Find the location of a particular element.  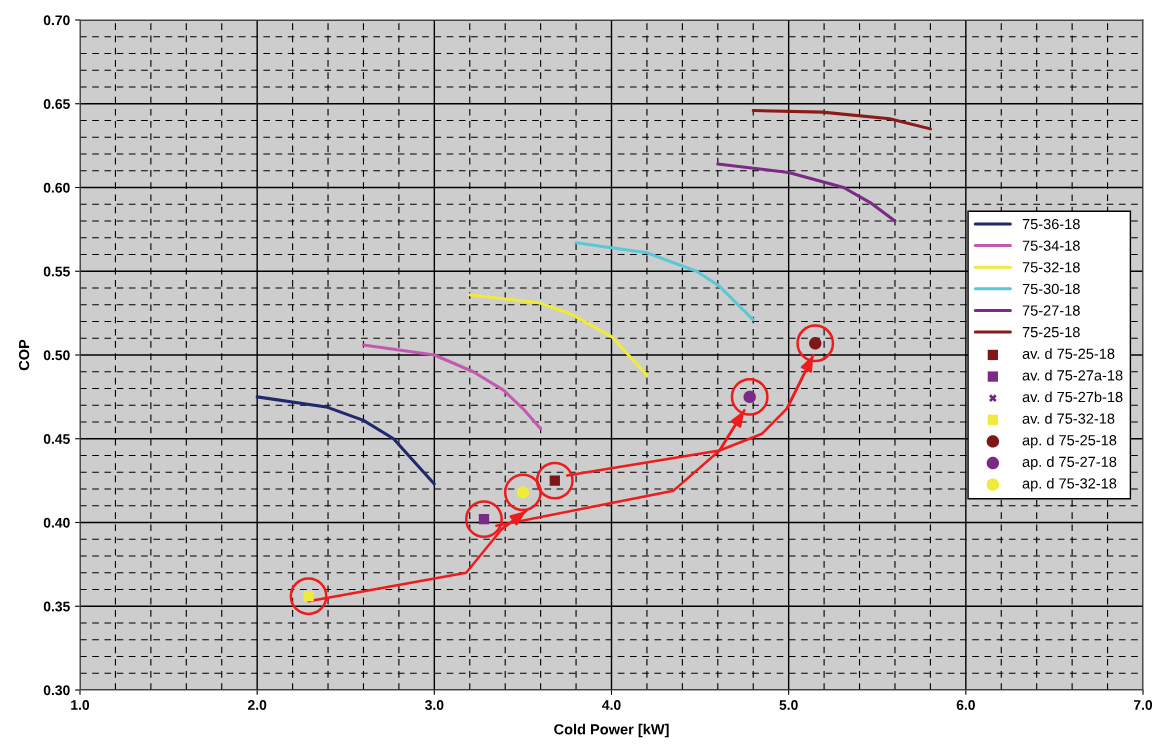

x-tick-label: 5.0 is located at coordinates (788, 705).